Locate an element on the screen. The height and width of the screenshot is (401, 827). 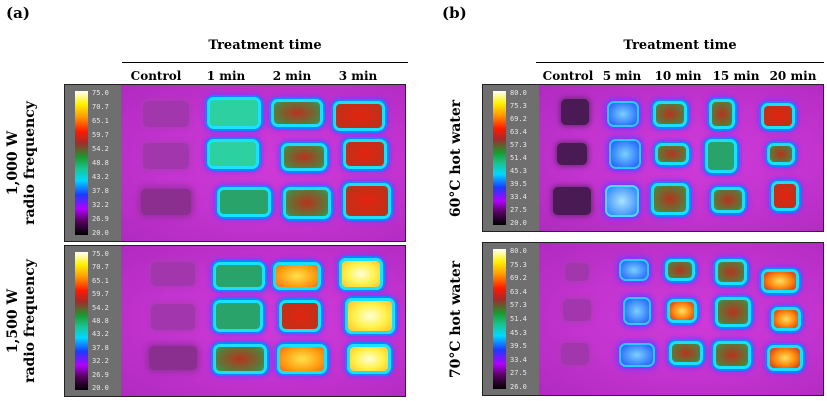
panel-b-col-15min: 15 min is located at coordinates (736, 76).